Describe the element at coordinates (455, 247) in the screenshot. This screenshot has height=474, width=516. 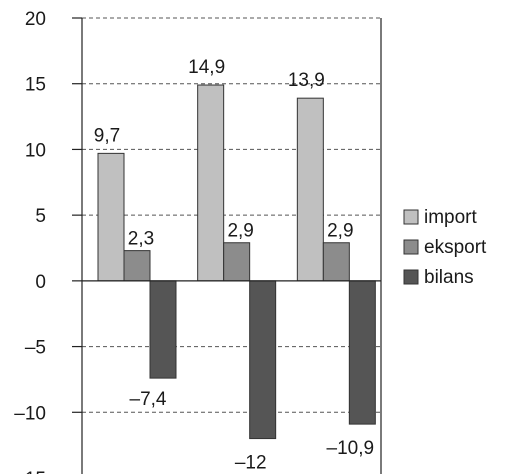
I see `legend-label-eksport: eksport` at that location.